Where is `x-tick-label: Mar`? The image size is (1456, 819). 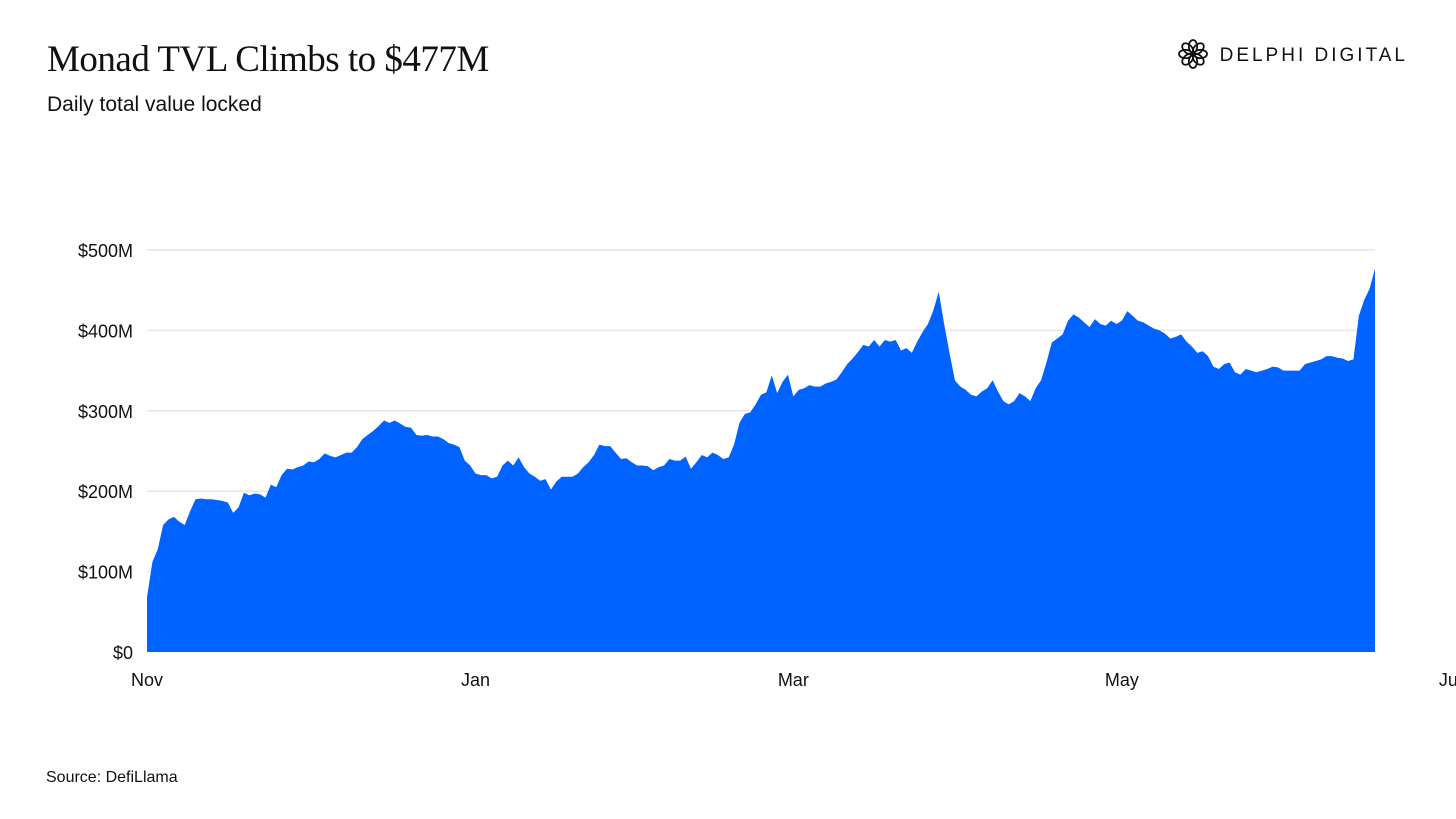 x-tick-label: Mar is located at coordinates (793, 680).